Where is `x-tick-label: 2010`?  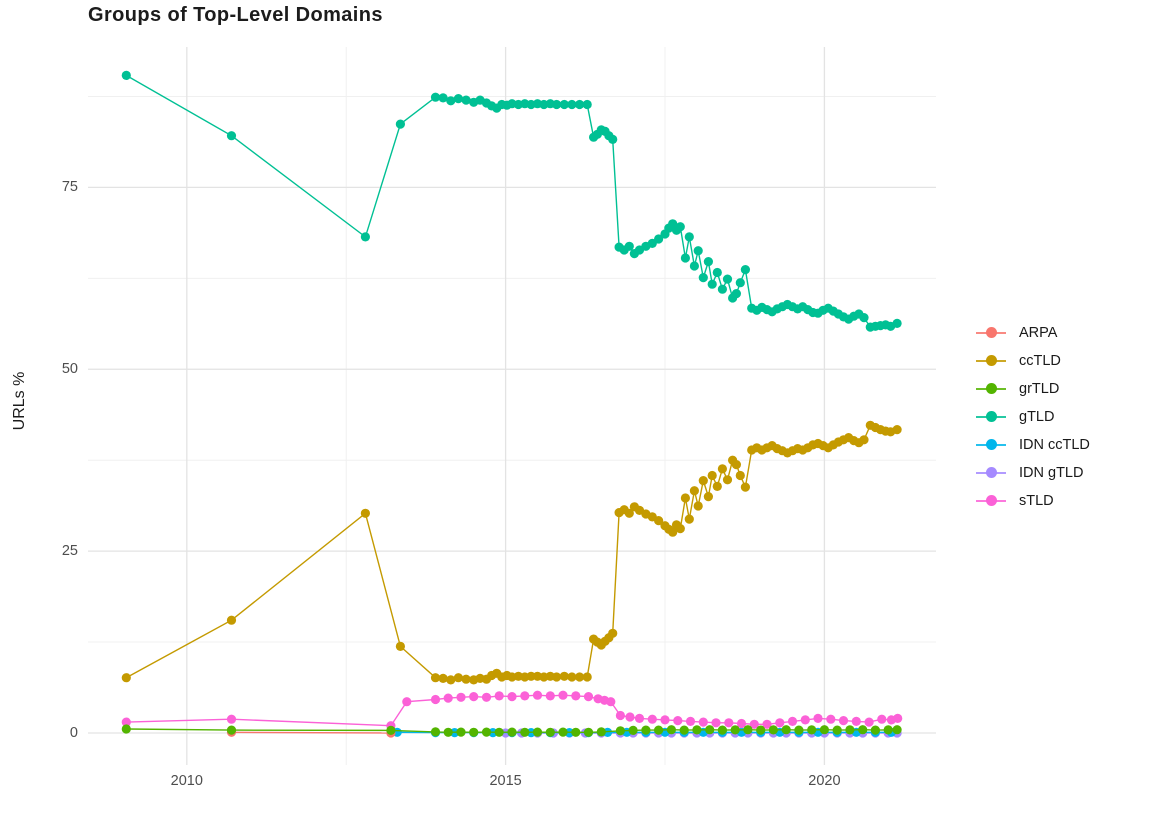 x-tick-label: 2010 is located at coordinates (186, 781).